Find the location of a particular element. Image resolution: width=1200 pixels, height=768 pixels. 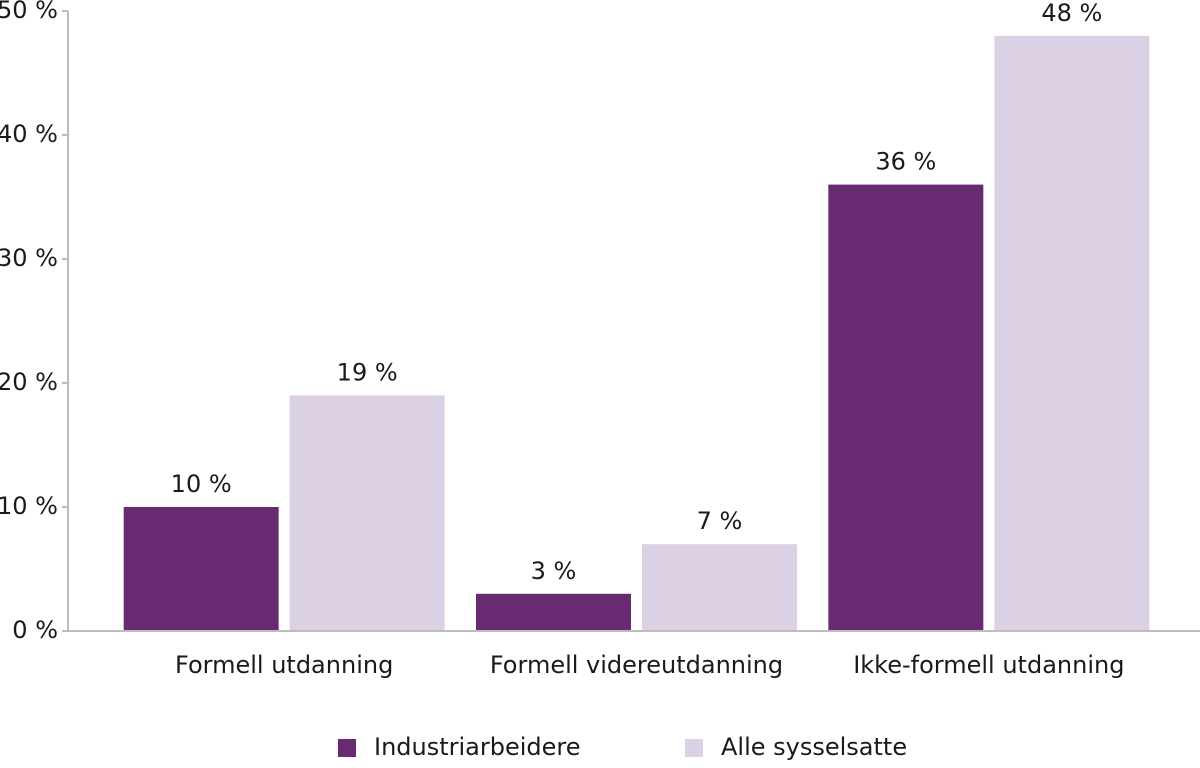

y-tick-label: 30 % is located at coordinates (29, 258).